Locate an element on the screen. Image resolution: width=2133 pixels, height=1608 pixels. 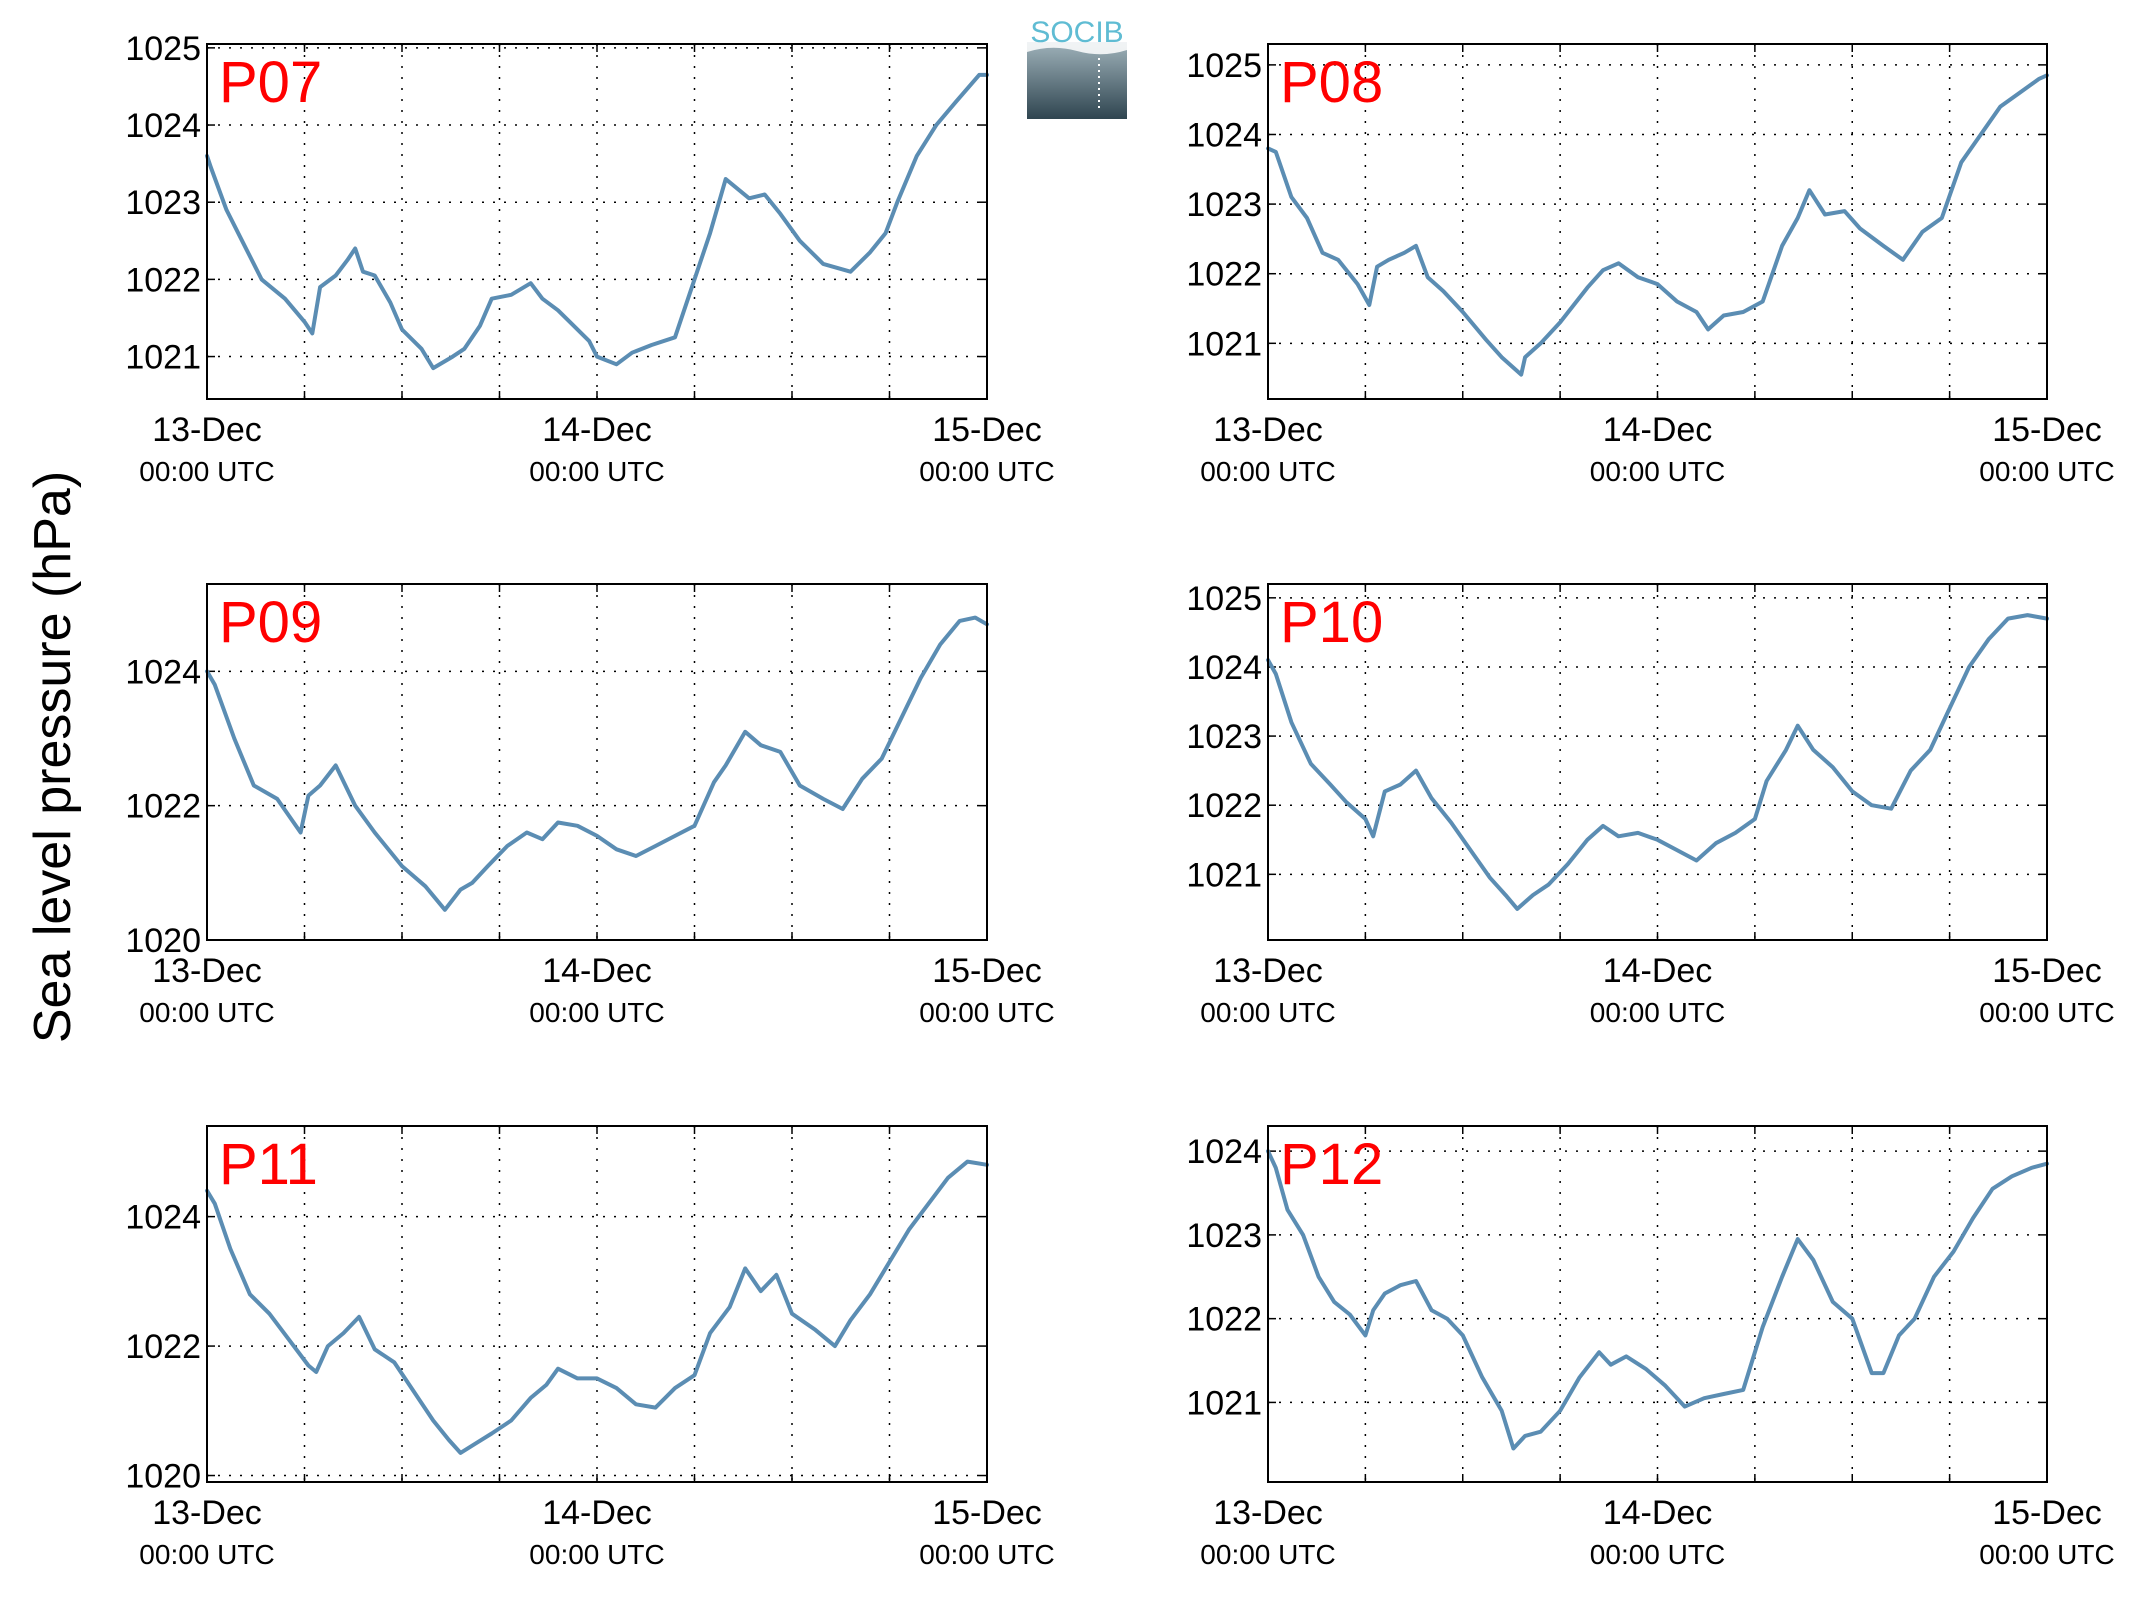
panel-label: P10 is located at coordinates (1331, 622).